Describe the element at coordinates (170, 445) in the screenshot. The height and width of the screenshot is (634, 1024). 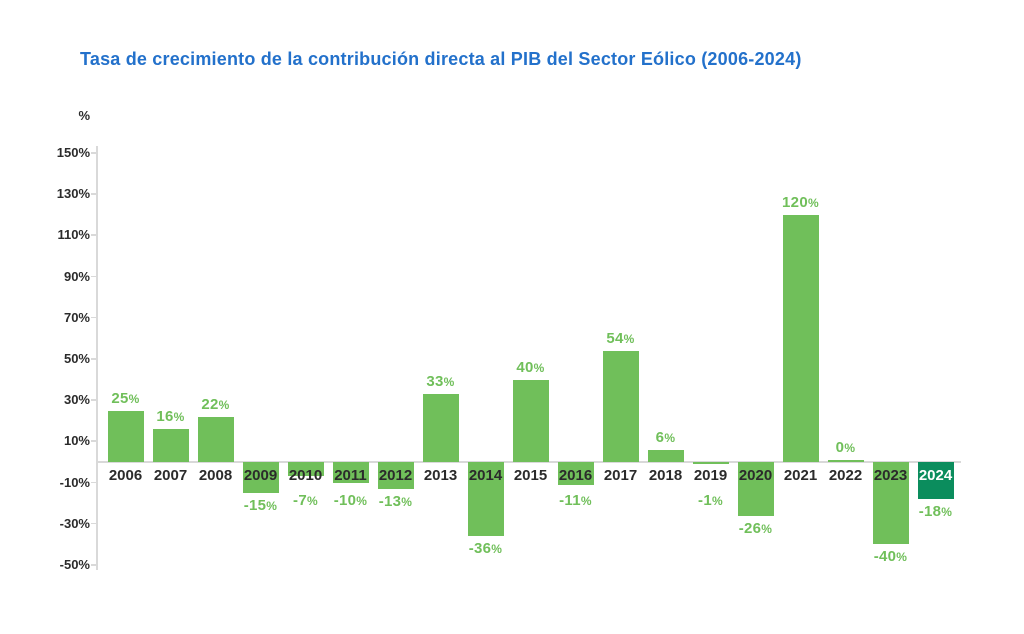
I see `bar-2007` at that location.